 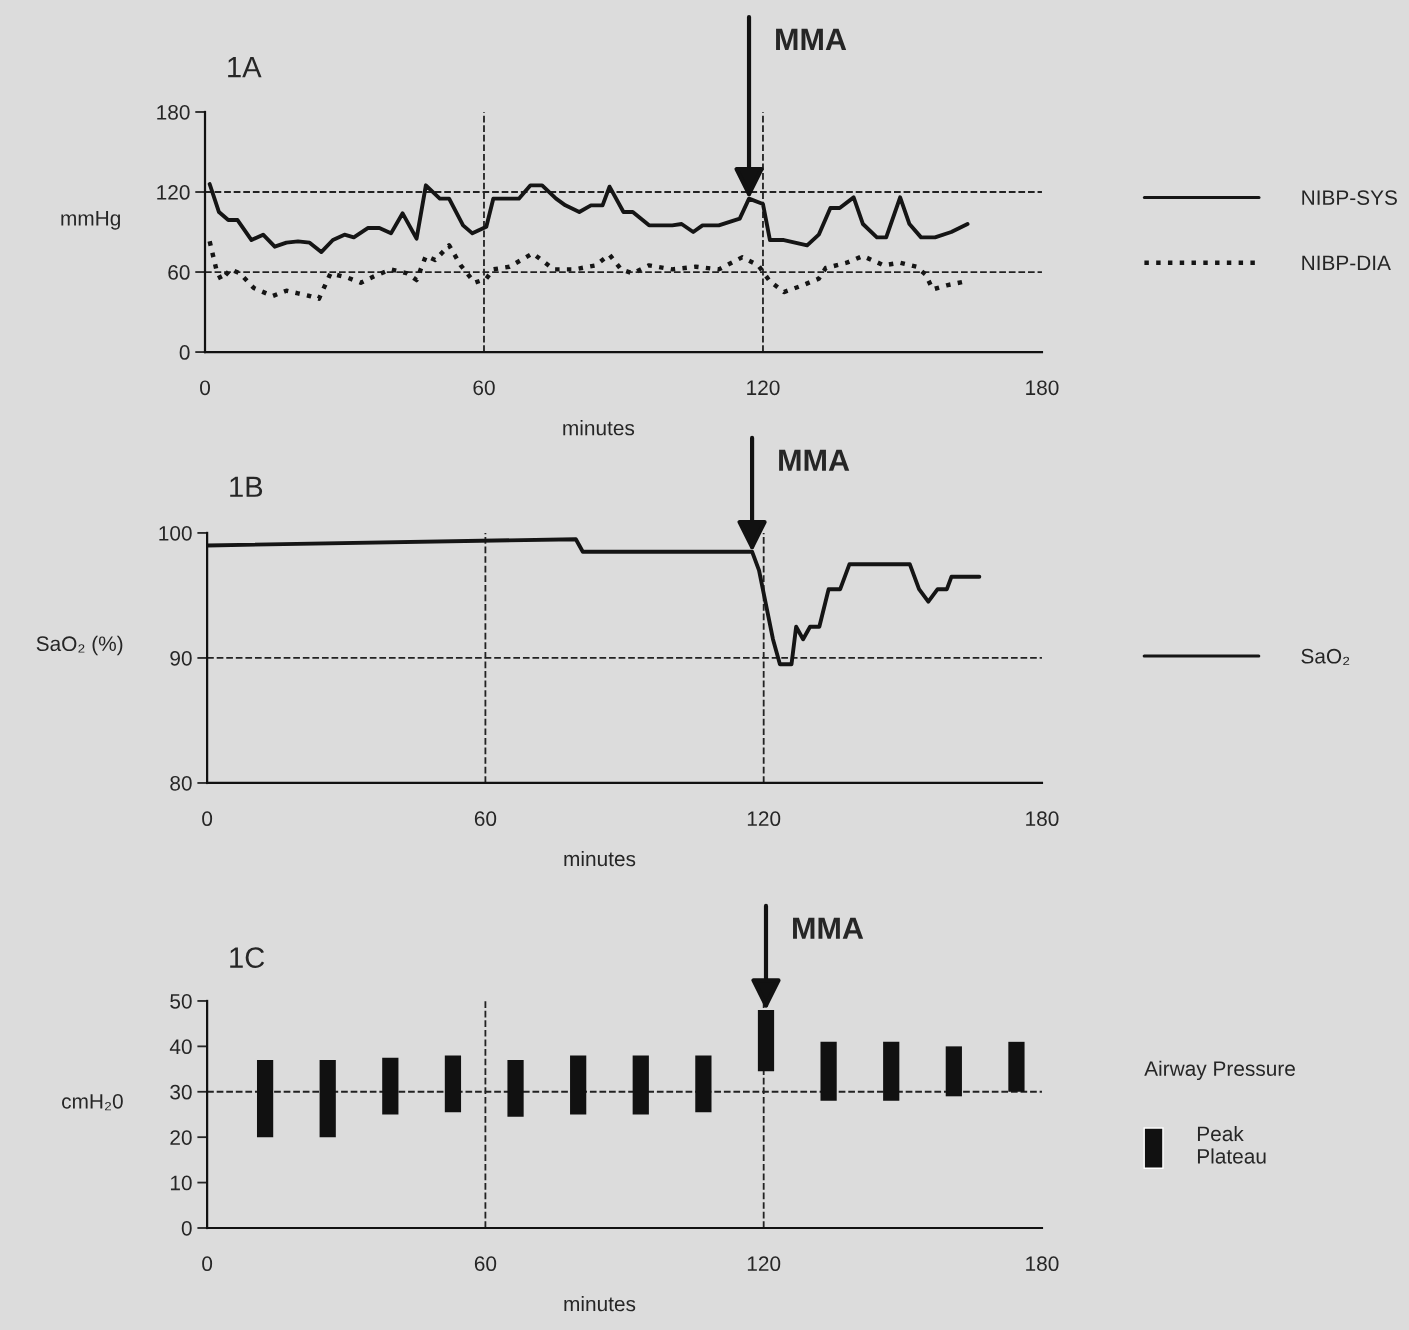 What do you see at coordinates (1325, 657) in the screenshot?
I see `text: SaO₂` at bounding box center [1325, 657].